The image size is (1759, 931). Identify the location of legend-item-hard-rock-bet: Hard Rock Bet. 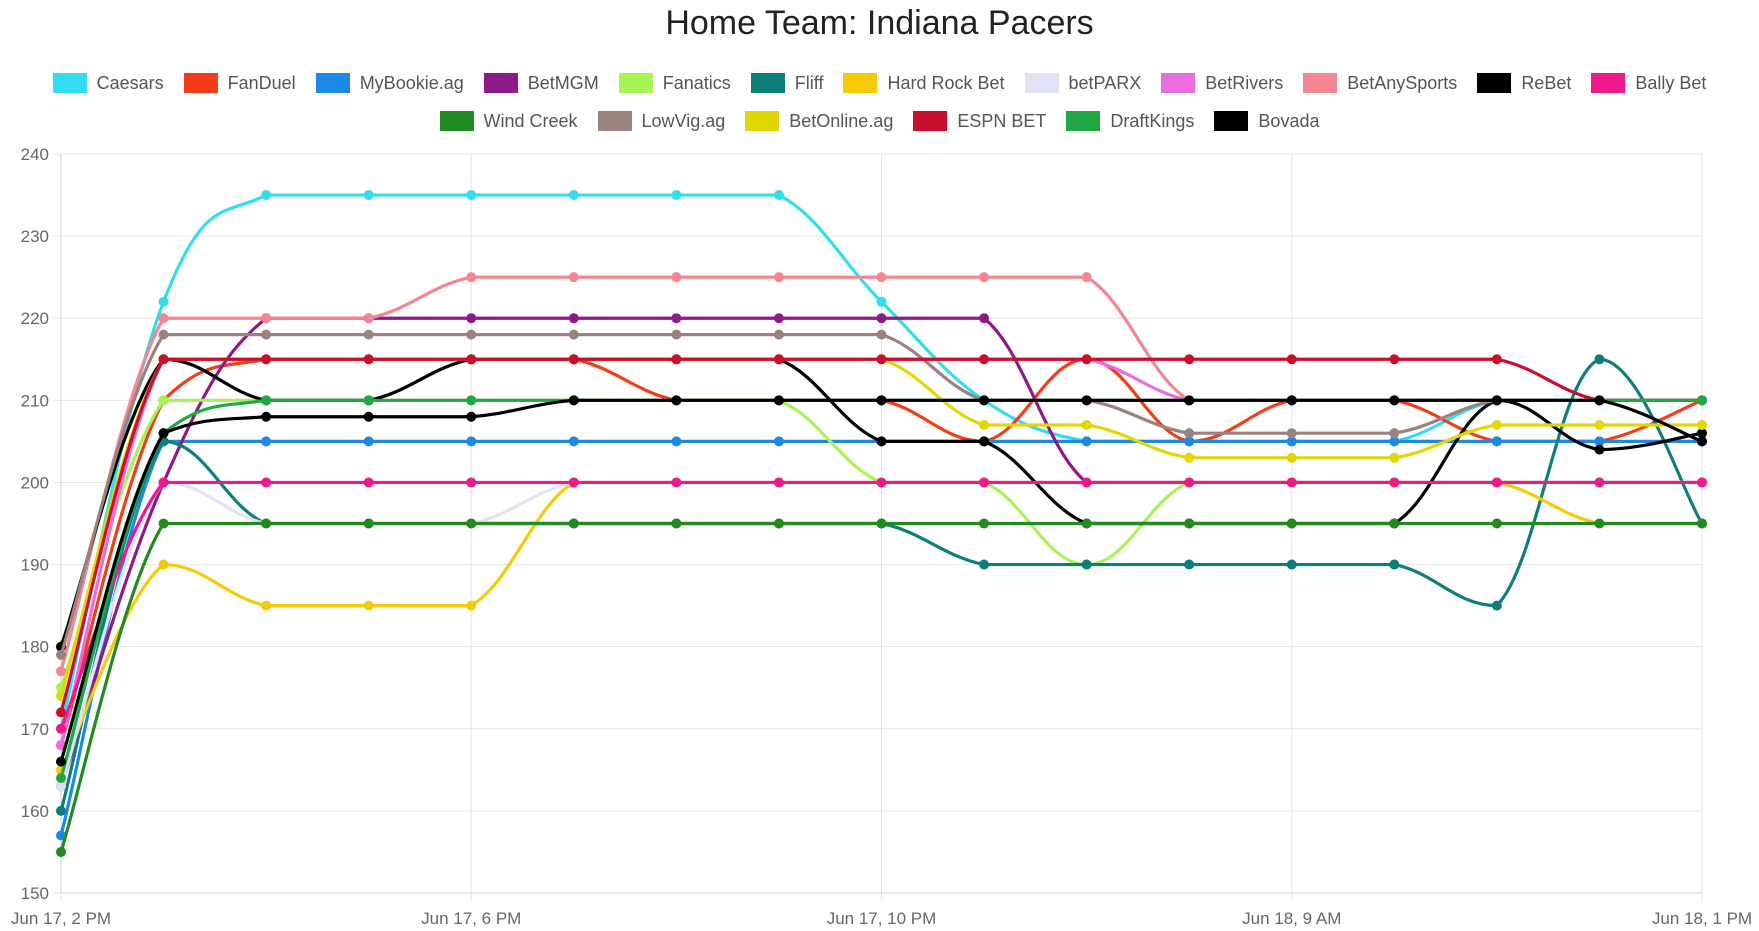
(924, 83).